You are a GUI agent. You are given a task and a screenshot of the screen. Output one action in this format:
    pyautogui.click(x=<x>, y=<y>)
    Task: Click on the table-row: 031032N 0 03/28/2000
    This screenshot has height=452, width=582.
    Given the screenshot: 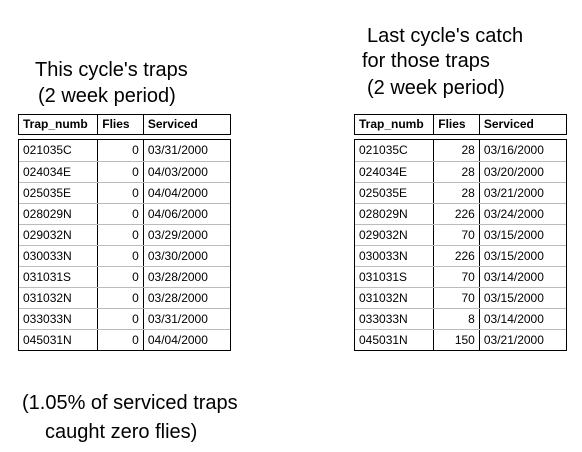 What is the action you would take?
    pyautogui.click(x=124, y=297)
    